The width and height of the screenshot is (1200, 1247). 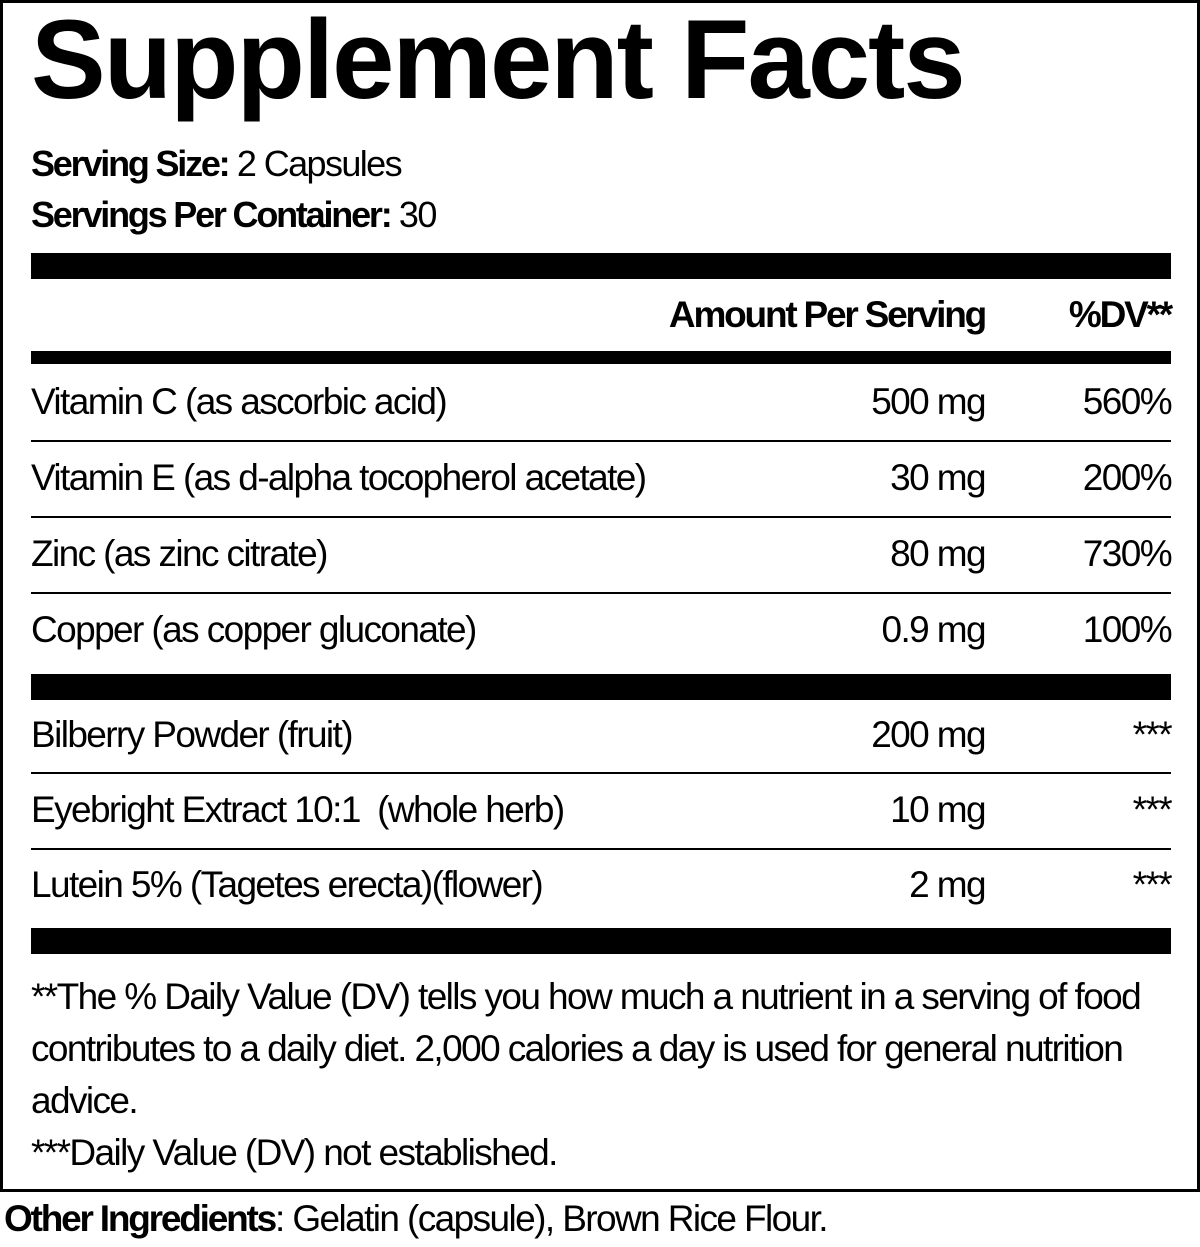 What do you see at coordinates (601, 357) in the screenshot?
I see `divider-medium` at bounding box center [601, 357].